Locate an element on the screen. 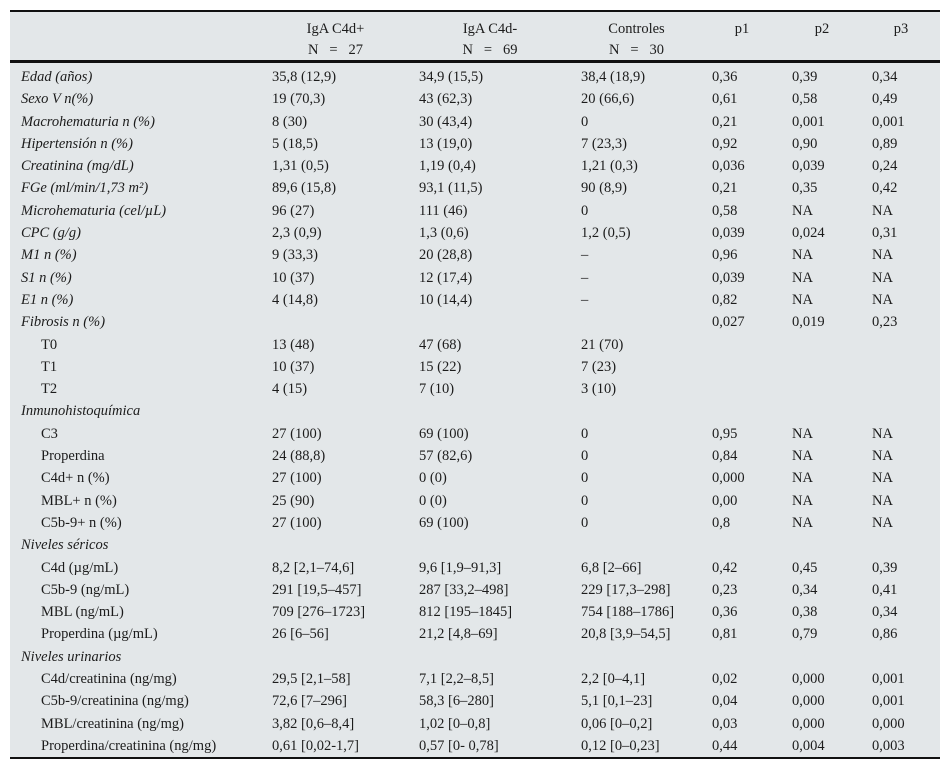  cell: 20 (66,6) is located at coordinates (608, 99).